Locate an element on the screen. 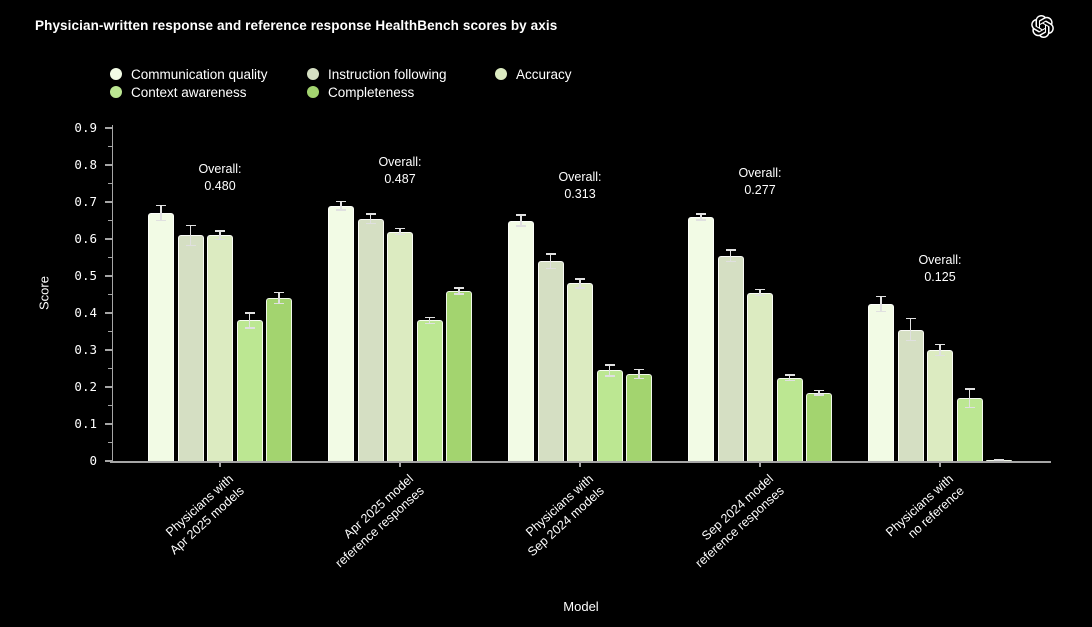 The width and height of the screenshot is (1092, 627). x-axis-title: Model is located at coordinates (581, 606).